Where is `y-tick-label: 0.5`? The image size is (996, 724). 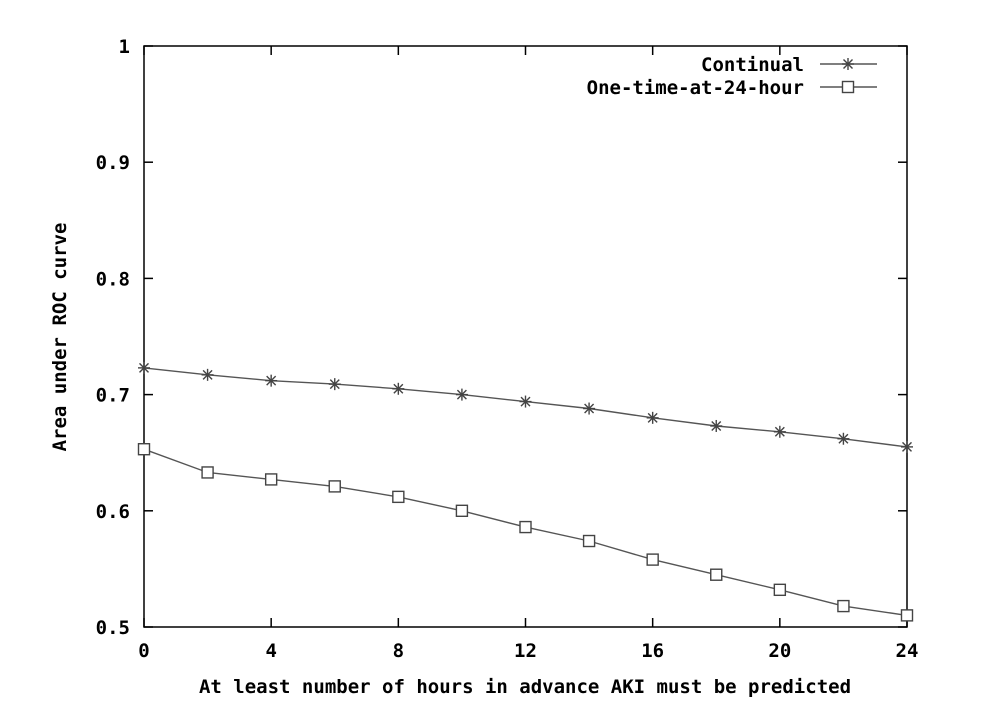
y-tick-label: 0.5 is located at coordinates (113, 628).